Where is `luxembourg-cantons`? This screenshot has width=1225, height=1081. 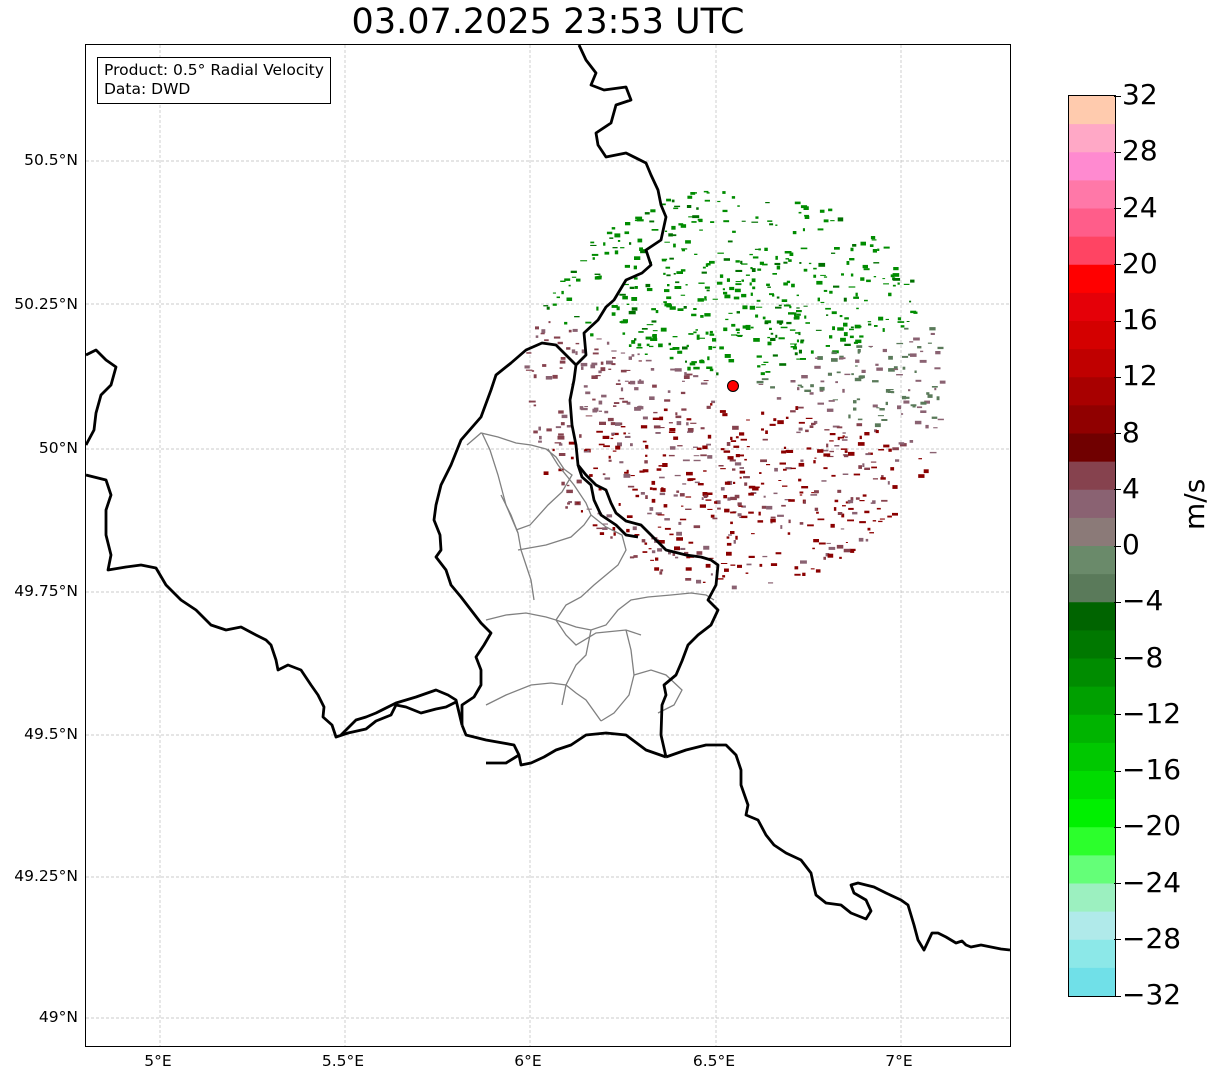 luxembourg-cantons is located at coordinates (590, 577).